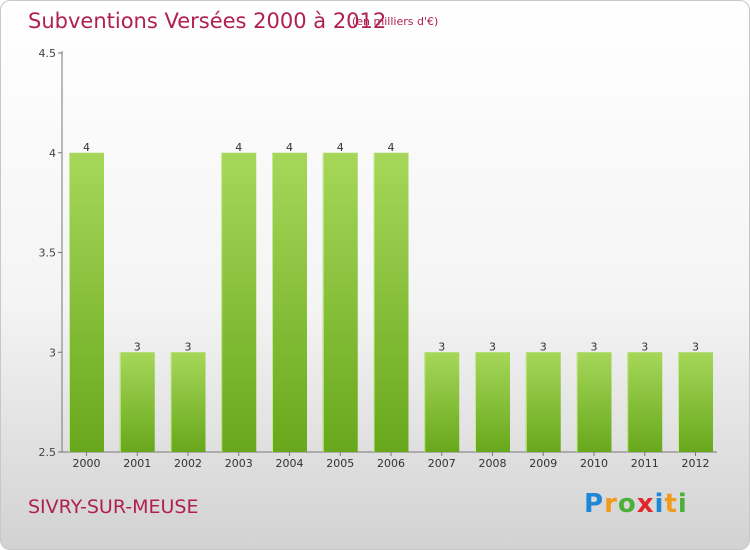  I want to click on y-tick-label: 4.5, so click(48, 53).